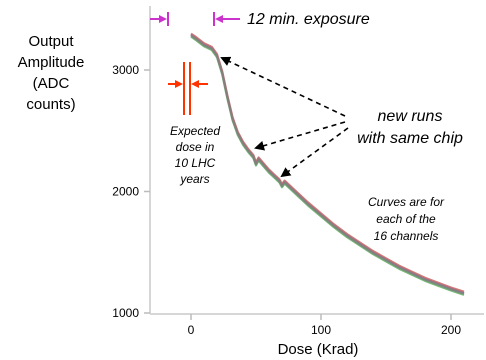 The height and width of the screenshot is (360, 486). I want to click on x-axis-label: Dose (Krad), so click(318, 349).